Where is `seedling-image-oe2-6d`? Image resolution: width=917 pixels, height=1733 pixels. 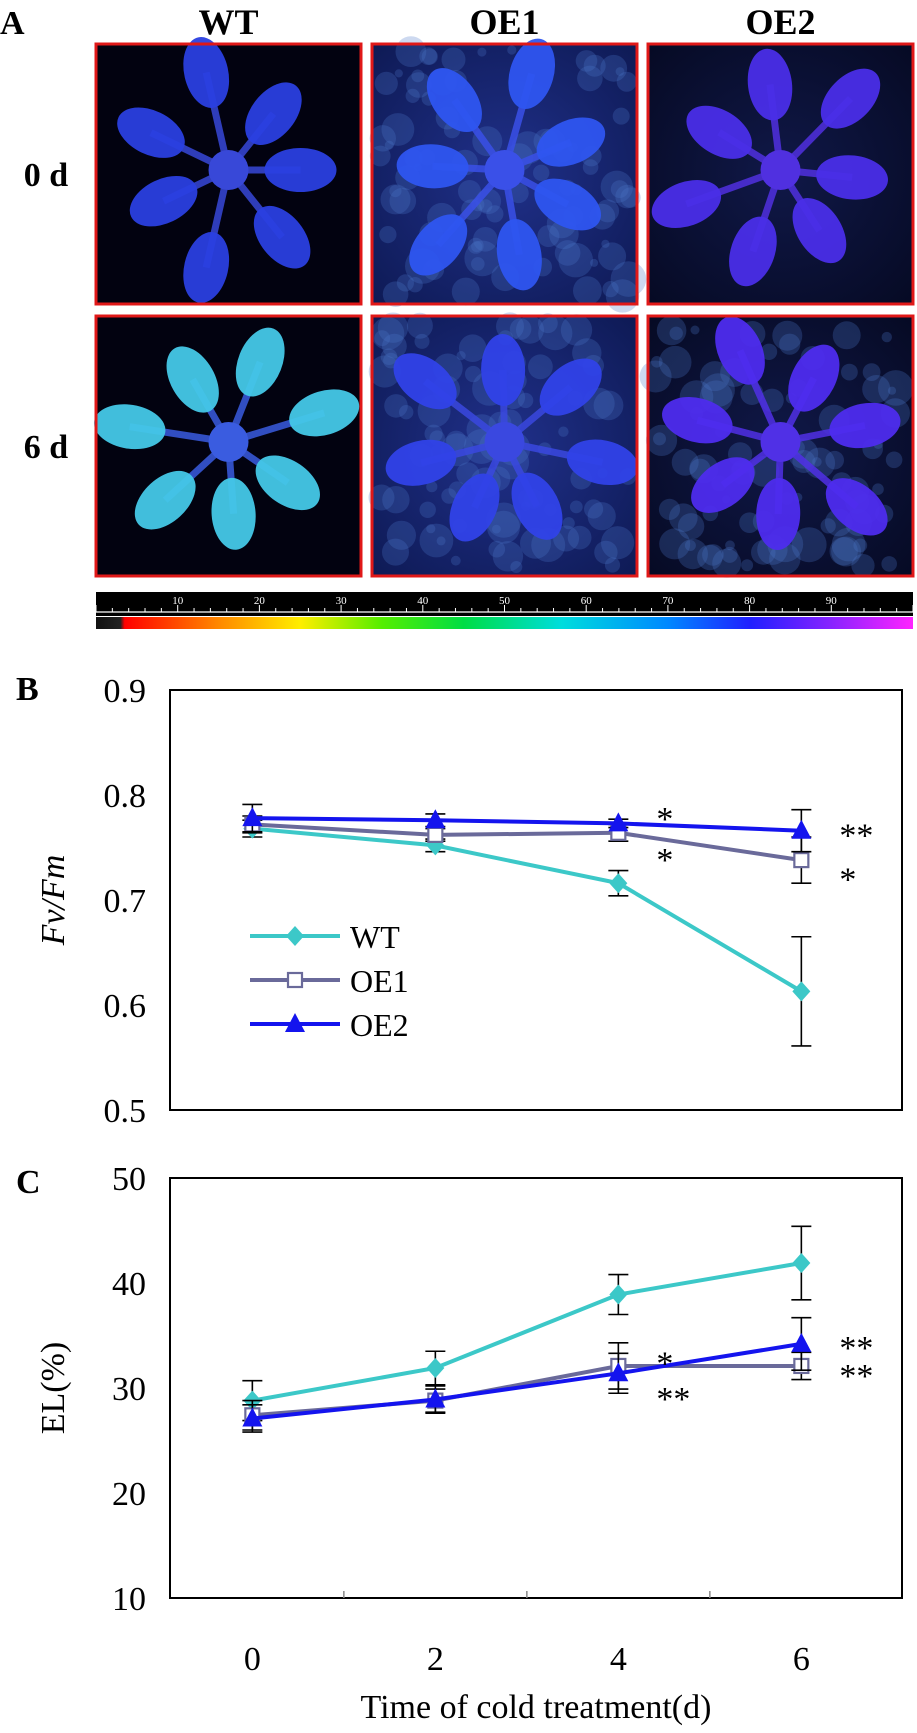
seedling-image-oe2-6d is located at coordinates (777, 446).